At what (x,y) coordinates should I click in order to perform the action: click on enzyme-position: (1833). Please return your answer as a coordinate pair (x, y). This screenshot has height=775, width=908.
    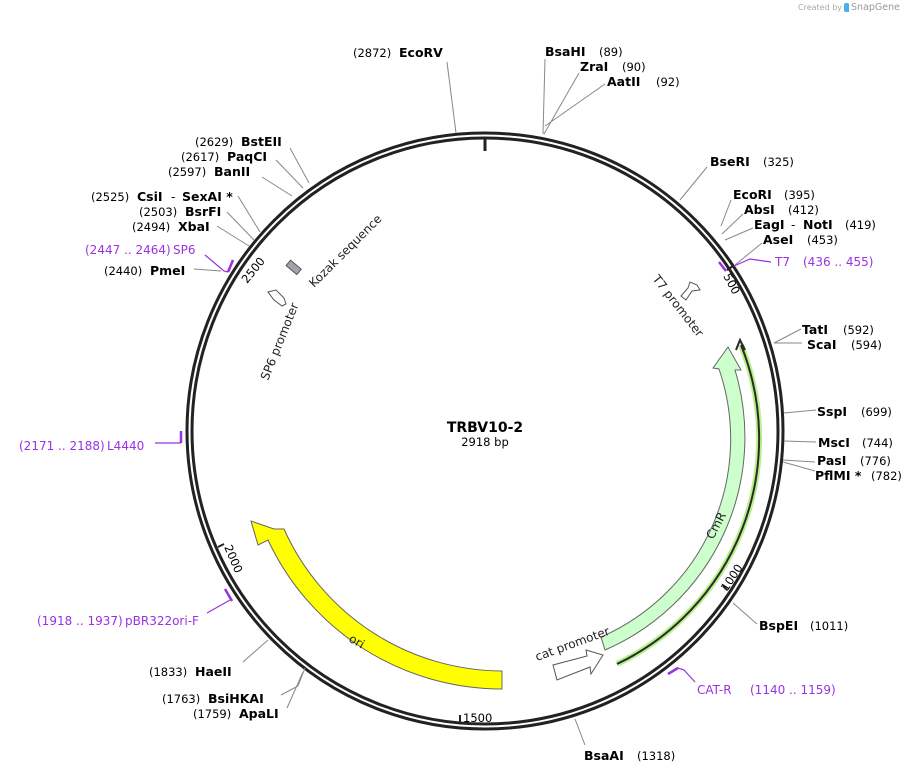
    Looking at the image, I should click on (168, 672).